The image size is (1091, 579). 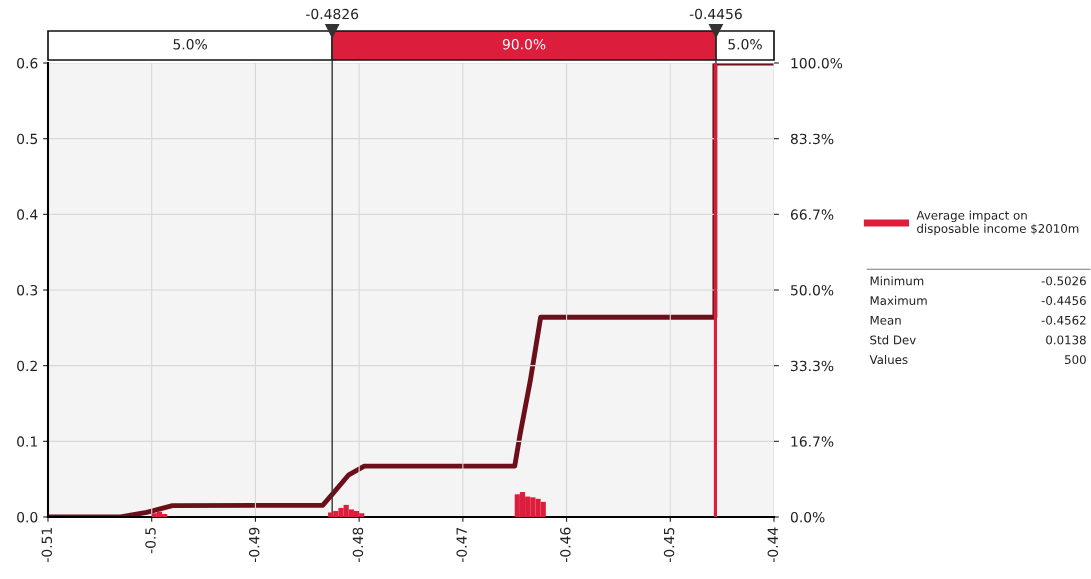 What do you see at coordinates (27, 366) in the screenshot?
I see `y-tick-label: 0.2` at bounding box center [27, 366].